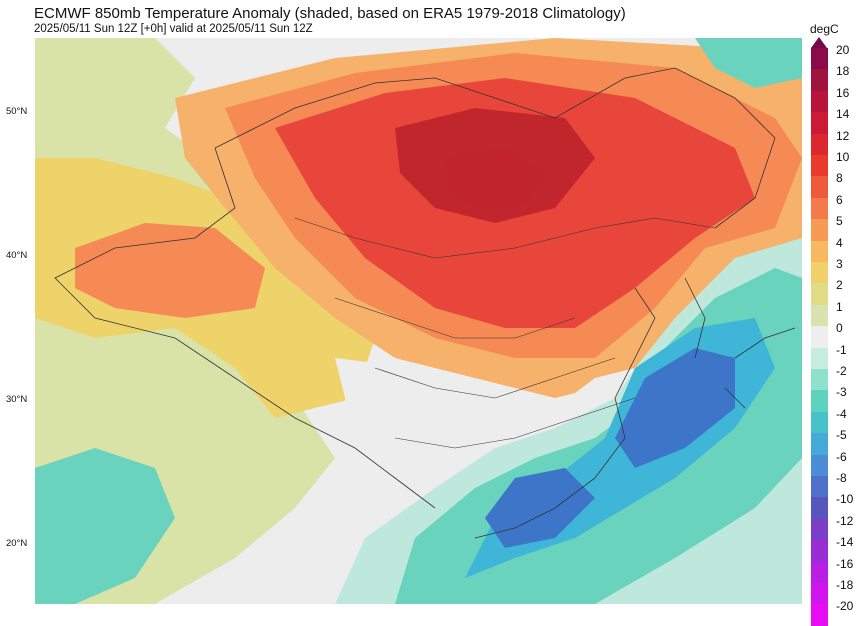  What do you see at coordinates (17, 399) in the screenshot?
I see `lat-label-30n: 30°N` at bounding box center [17, 399].